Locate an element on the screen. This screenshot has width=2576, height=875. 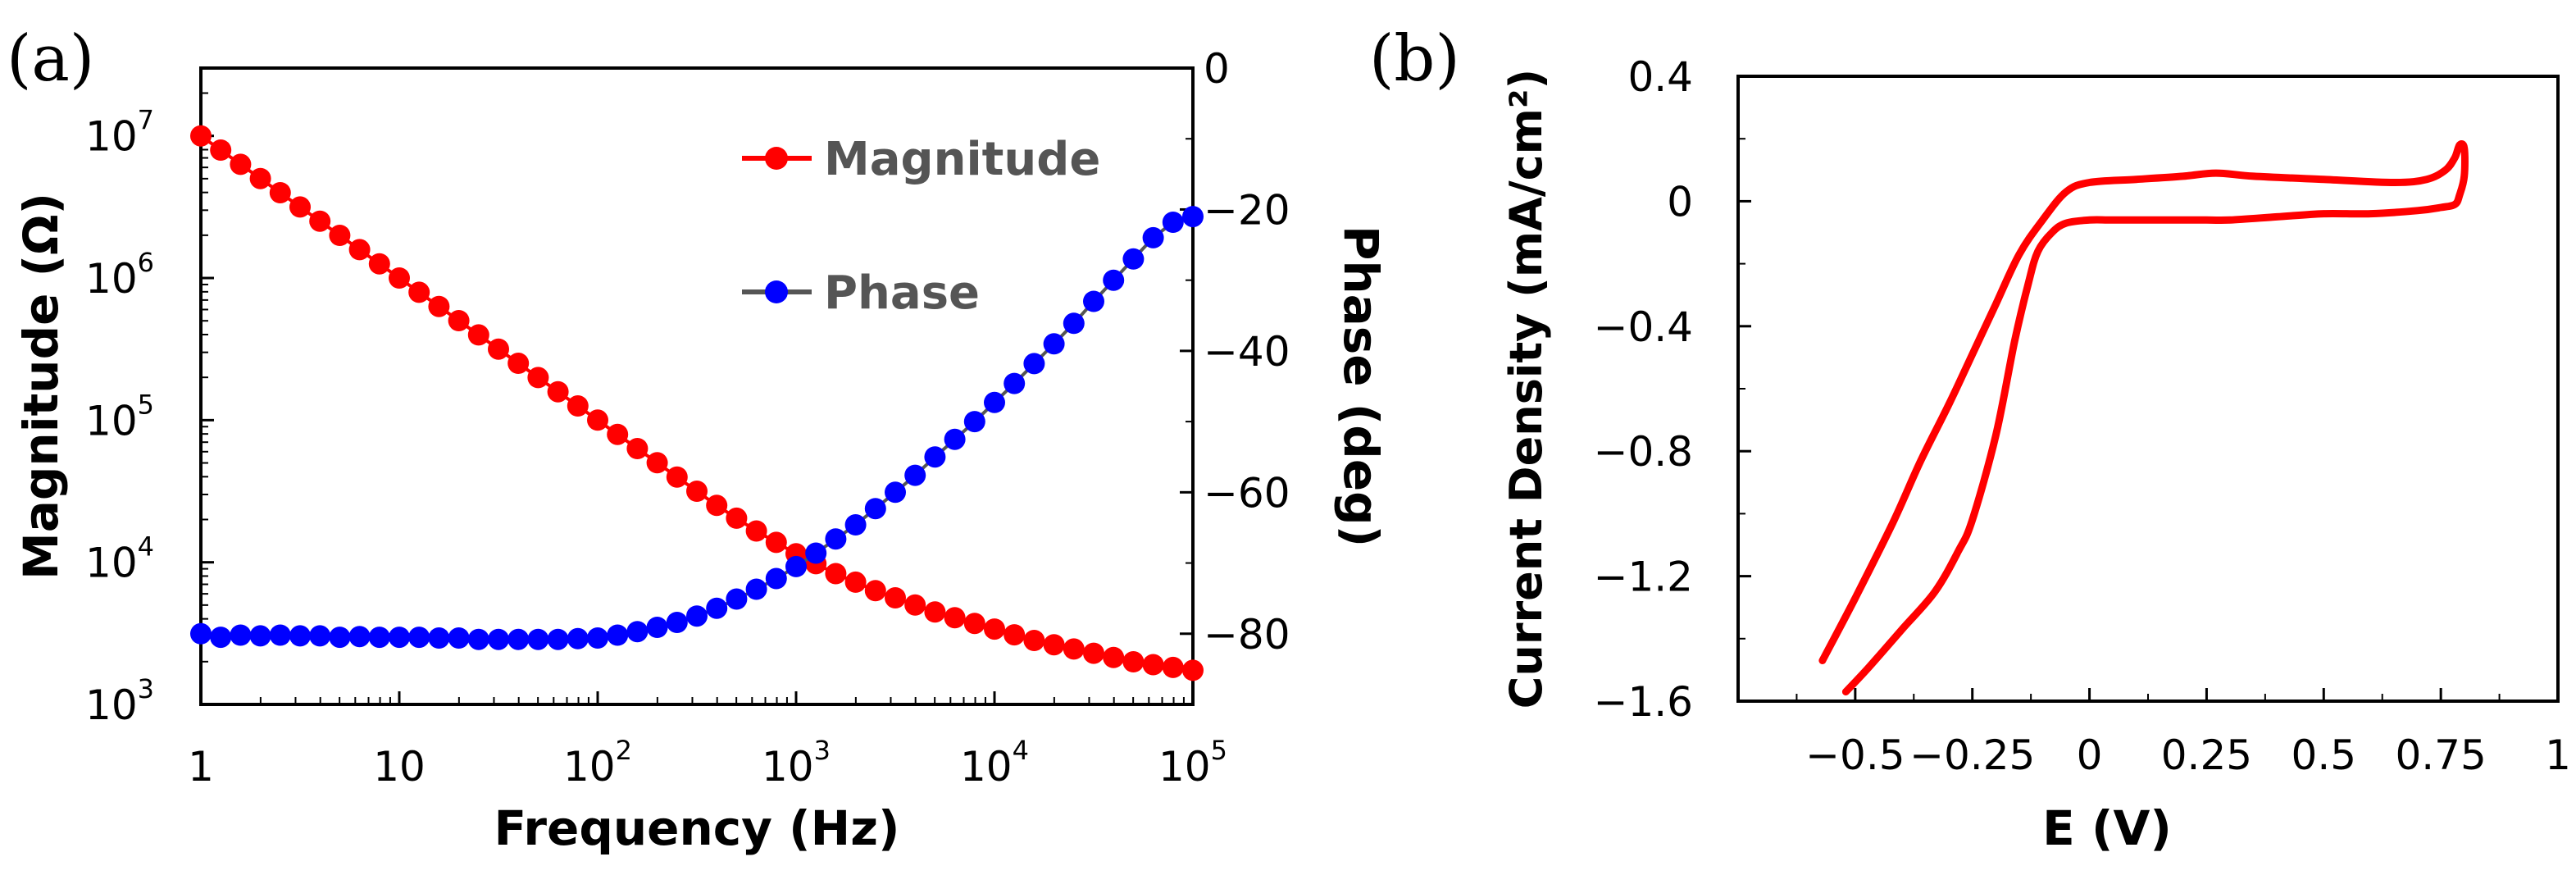
panel-a-y2-tick-label: 0 is located at coordinates (1217, 69).